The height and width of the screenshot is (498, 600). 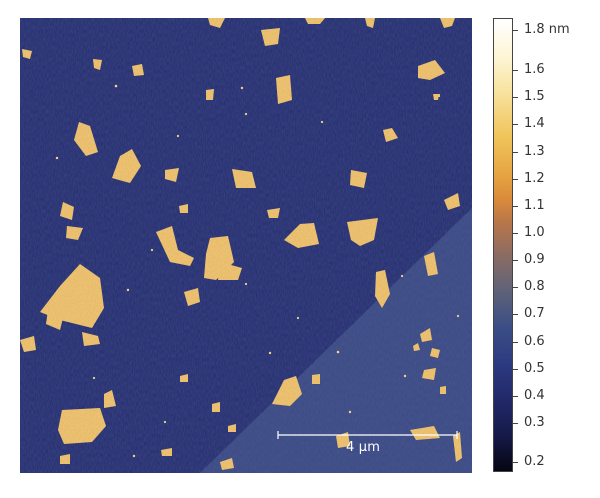 I want to click on colorbar-label: 1.8 nm, so click(x=547, y=29).